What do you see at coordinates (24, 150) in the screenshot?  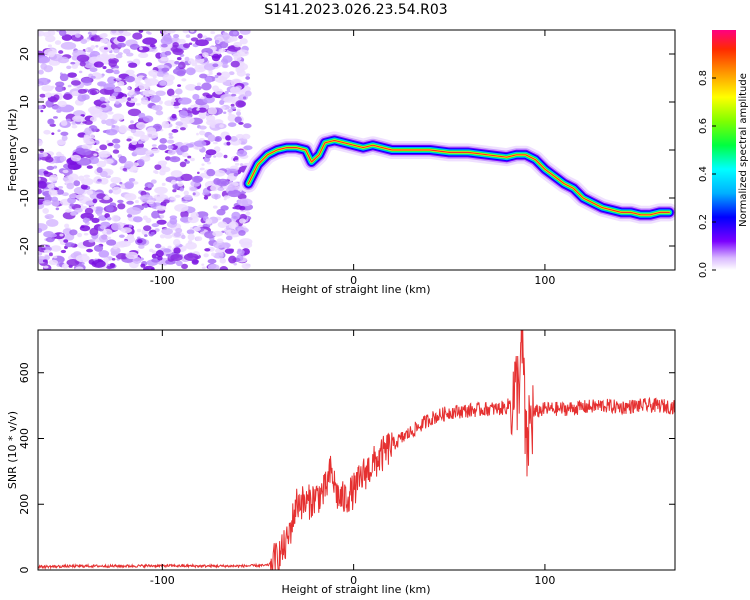 I see `y-tick-label: 0` at bounding box center [24, 150].